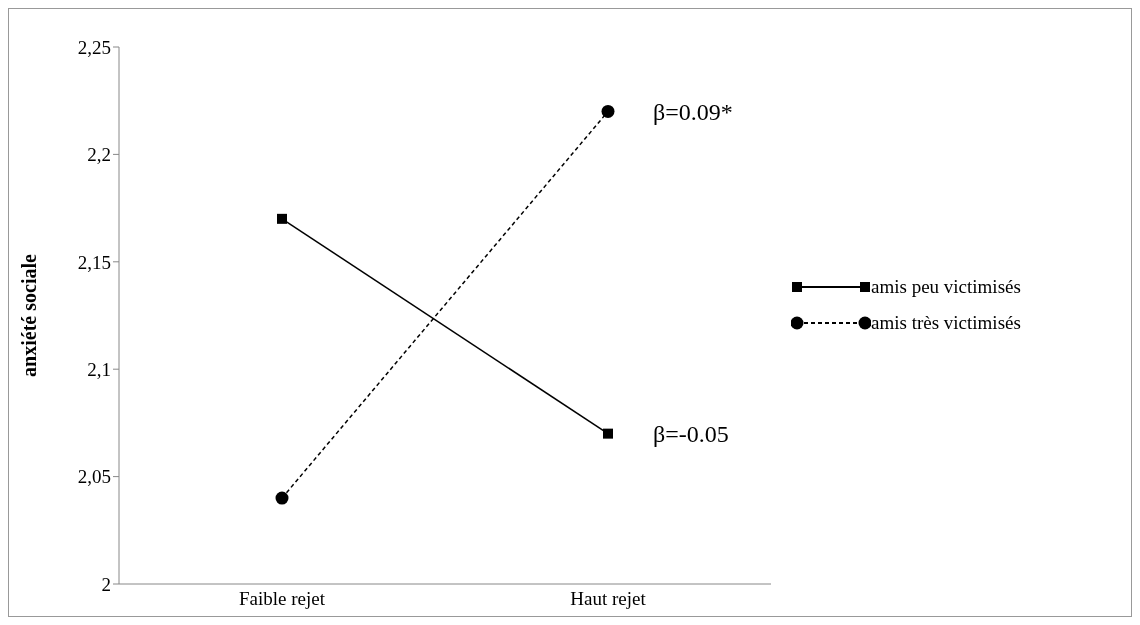 This screenshot has height=625, width=1140. Describe the element at coordinates (946, 286) in the screenshot. I see `legend-label: amis peu victimisés` at that location.